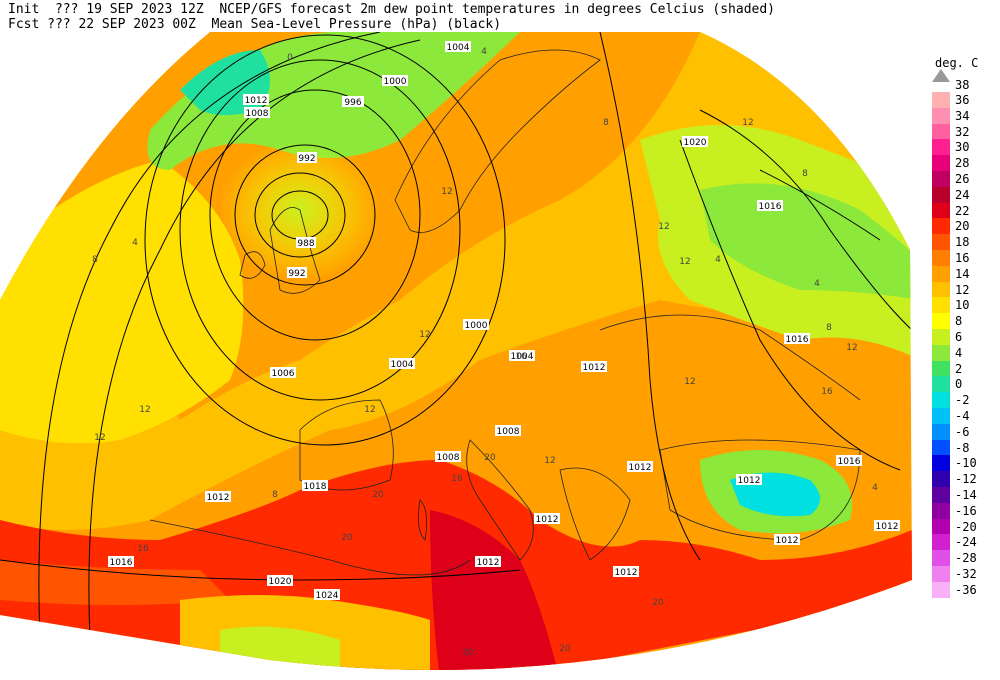 The image size is (1000, 680). I want to click on legend-label: 22, so click(962, 210).